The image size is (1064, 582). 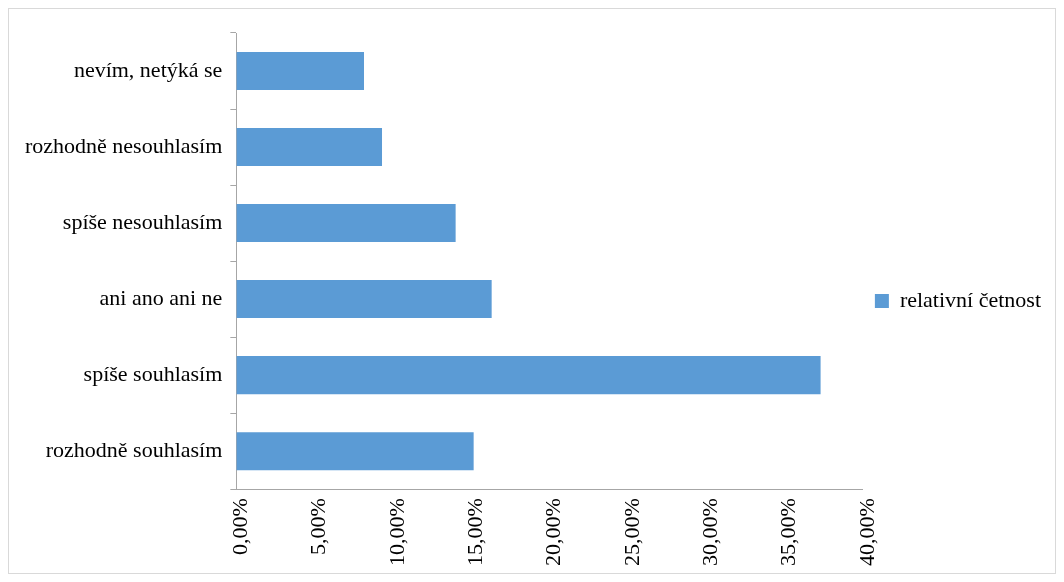 I want to click on x-tick-label: 25,00%, so click(x=631, y=532).